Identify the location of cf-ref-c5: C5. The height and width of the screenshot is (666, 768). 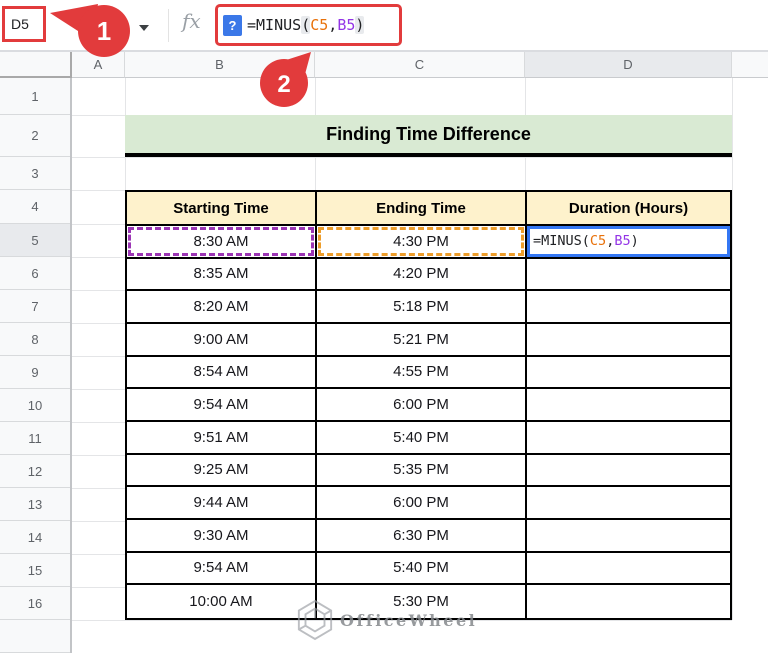
(598, 241).